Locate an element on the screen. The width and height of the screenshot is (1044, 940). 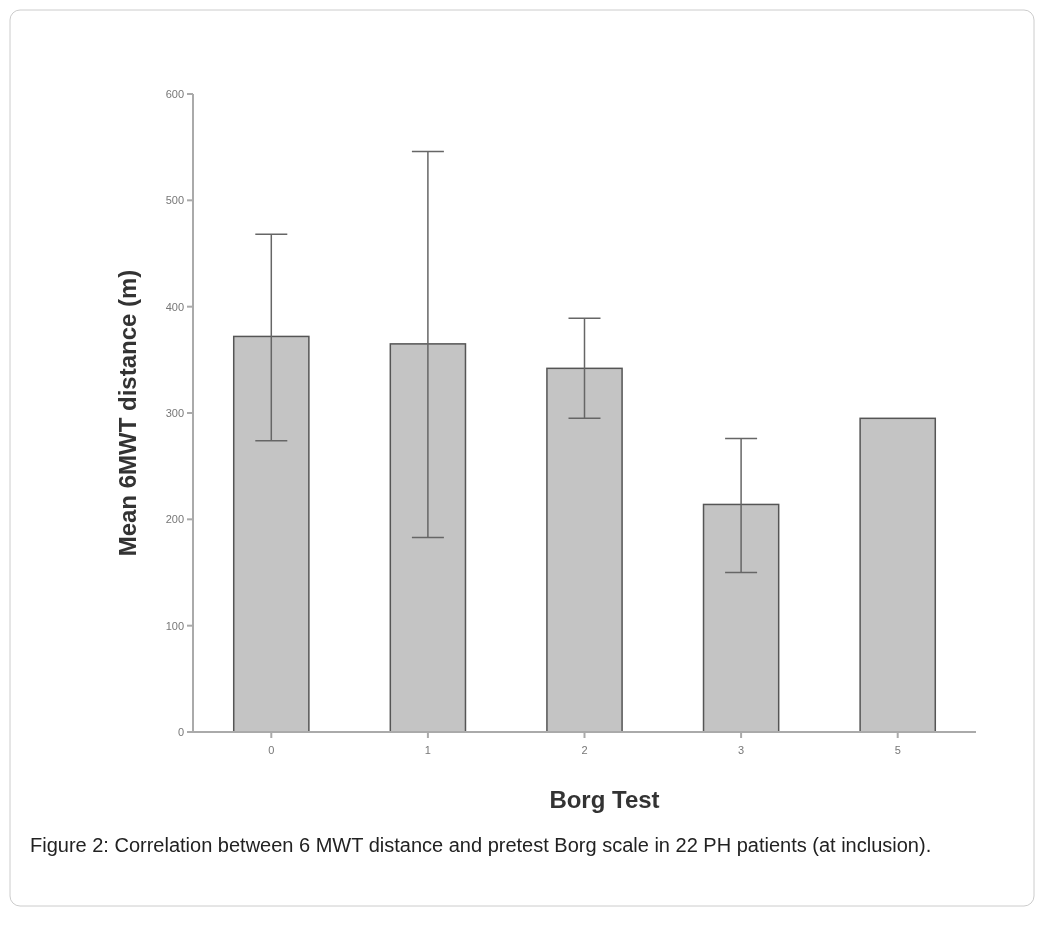
y-tick-label: 500 is located at coordinates (174, 200).